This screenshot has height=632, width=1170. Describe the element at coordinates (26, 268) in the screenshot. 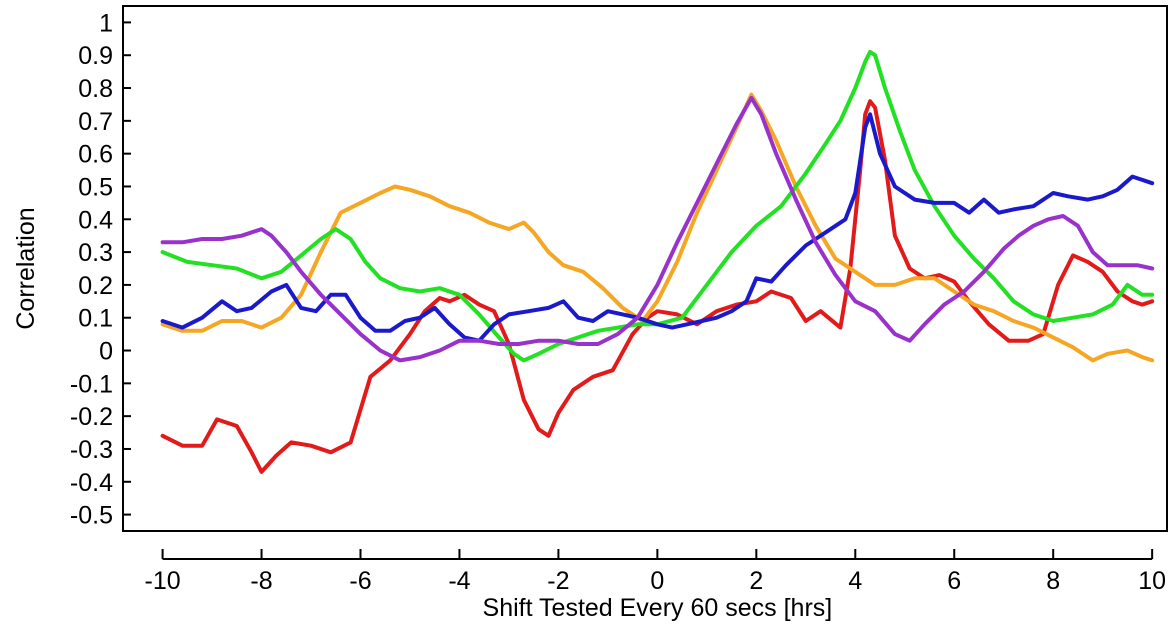

I see `y-axis-title: Correlation` at that location.